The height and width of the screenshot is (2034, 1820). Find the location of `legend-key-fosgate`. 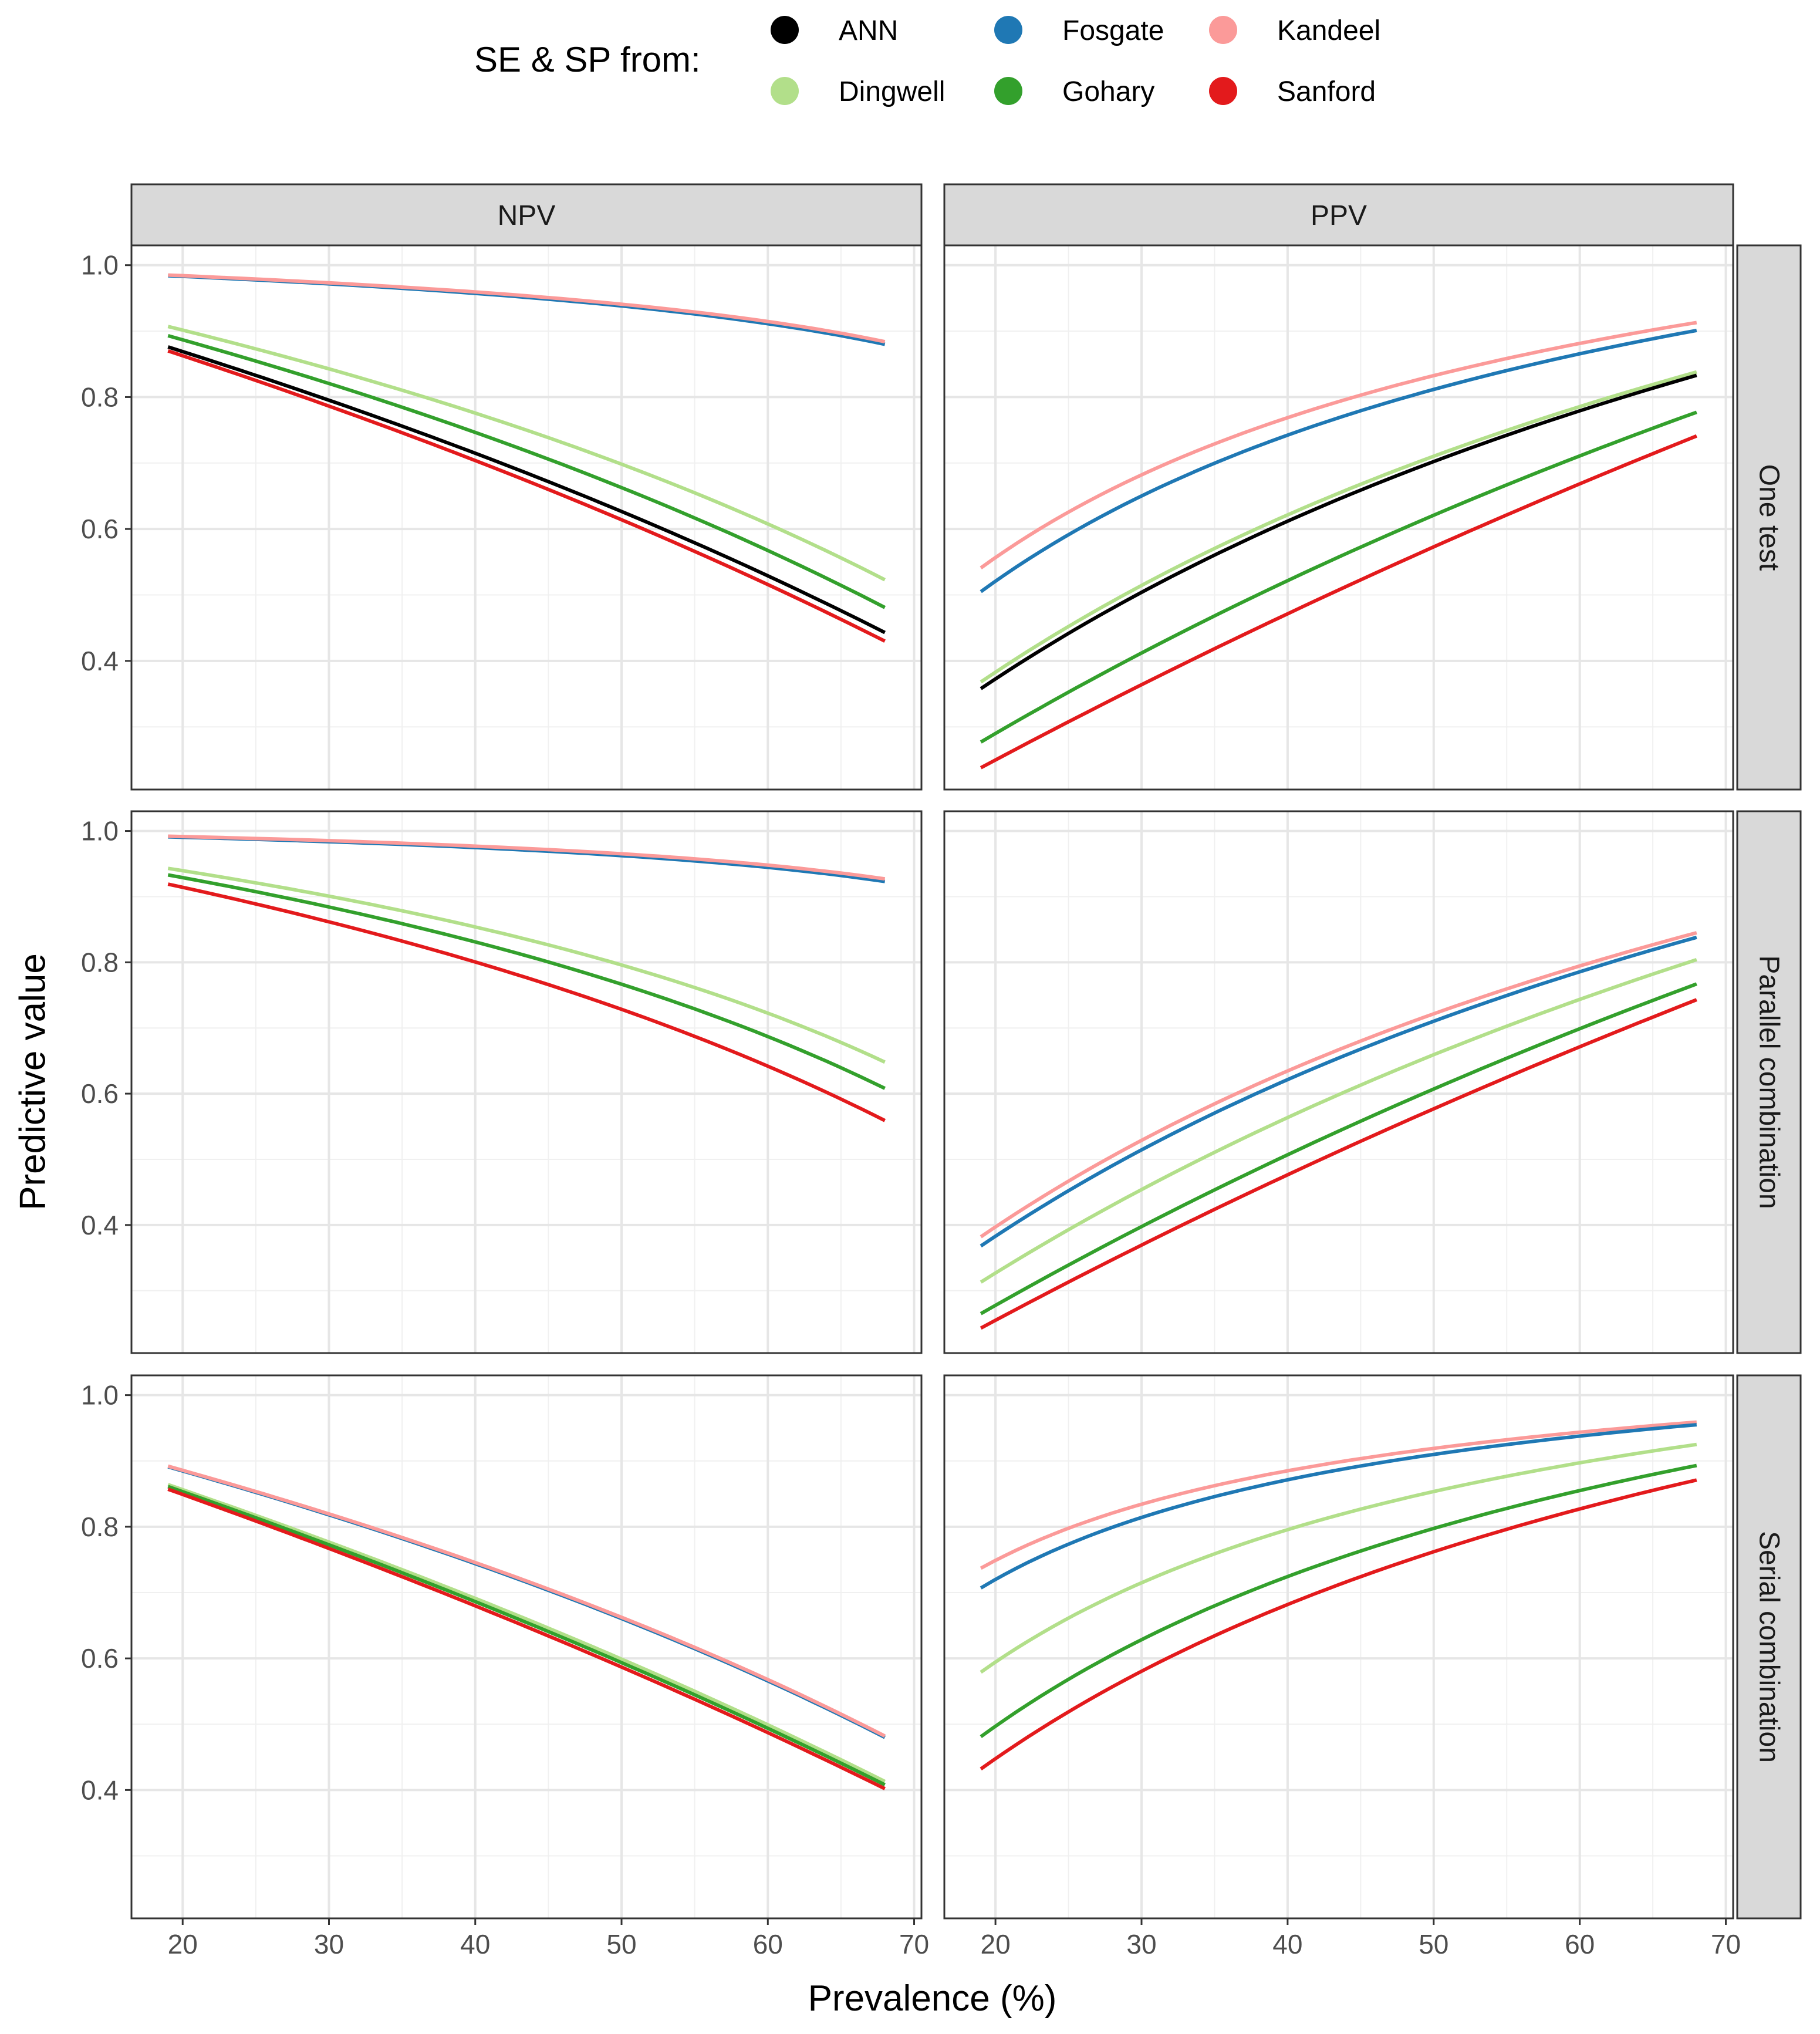

legend-key-fosgate is located at coordinates (1008, 30).